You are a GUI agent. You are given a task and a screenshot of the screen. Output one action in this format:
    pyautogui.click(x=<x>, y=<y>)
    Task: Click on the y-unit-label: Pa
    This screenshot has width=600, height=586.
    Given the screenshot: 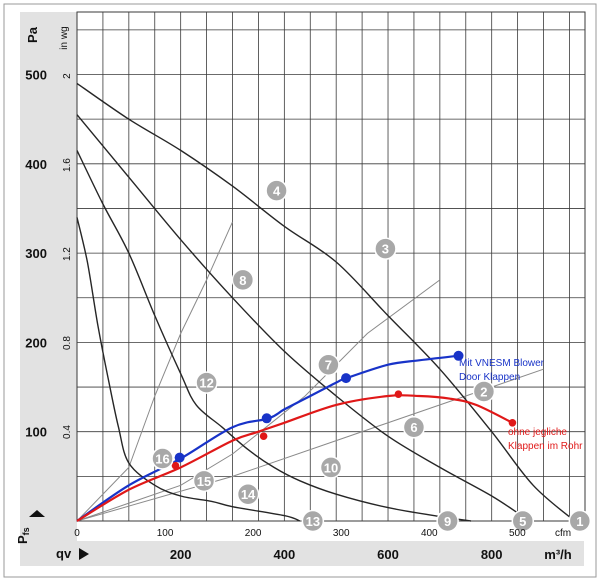 What is the action you would take?
    pyautogui.click(x=32, y=34)
    